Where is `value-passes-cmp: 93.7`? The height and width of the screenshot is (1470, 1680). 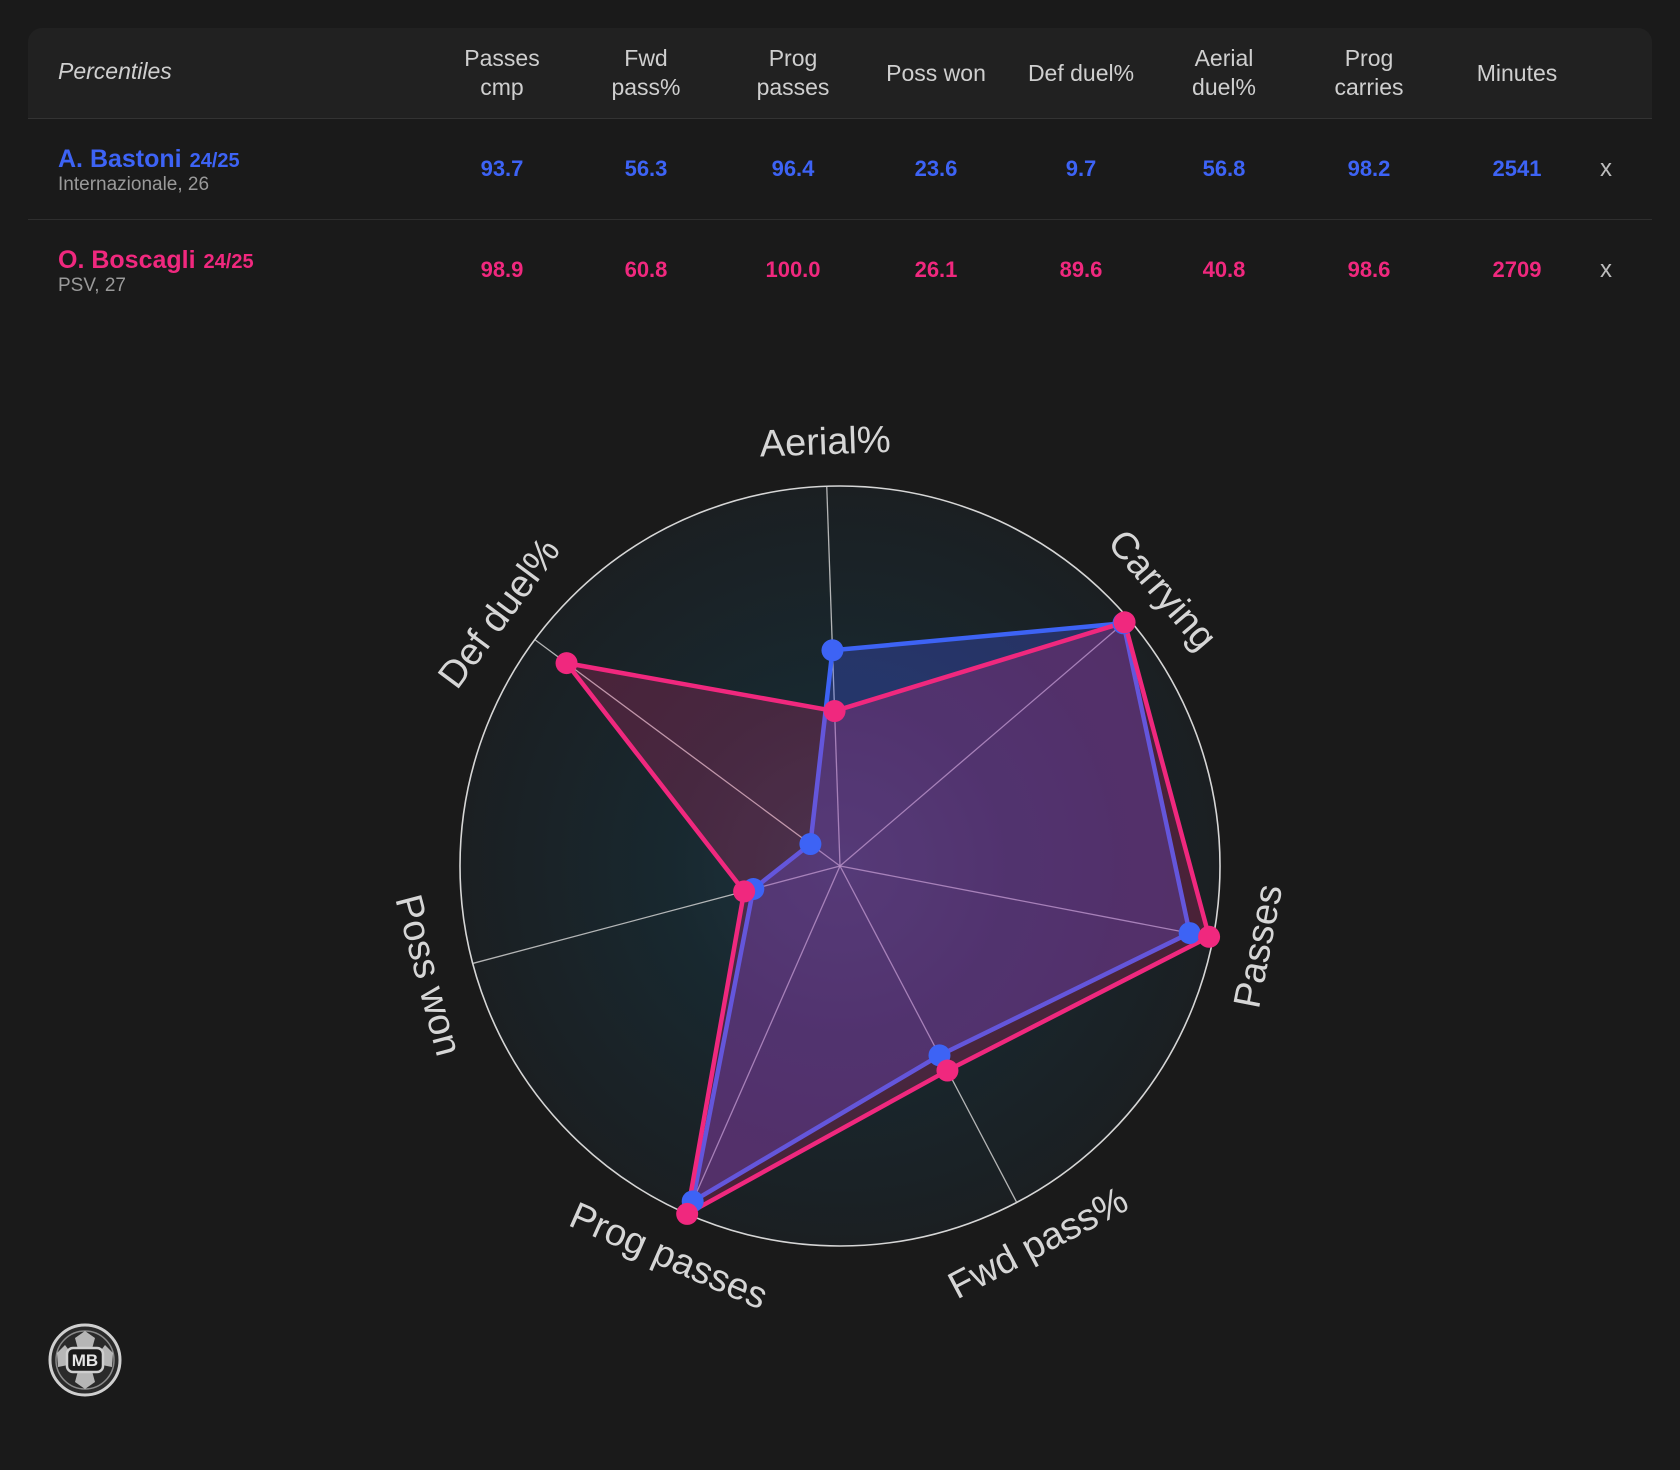
value-passes-cmp: 93.7 is located at coordinates (502, 168).